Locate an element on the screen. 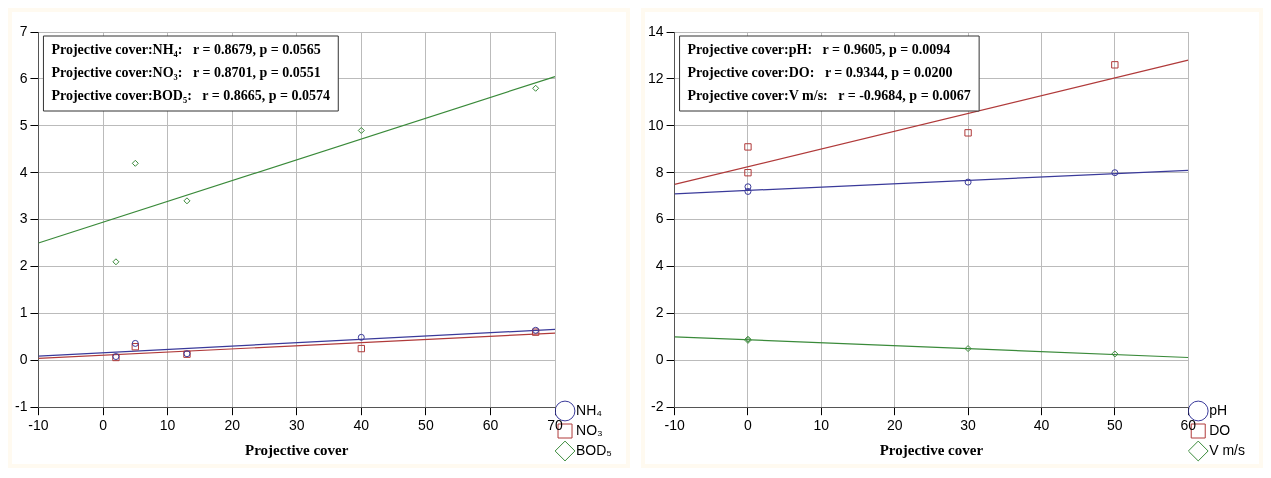 The image size is (1271, 478). y-tick-label: -1 is located at coordinates (21, 406).